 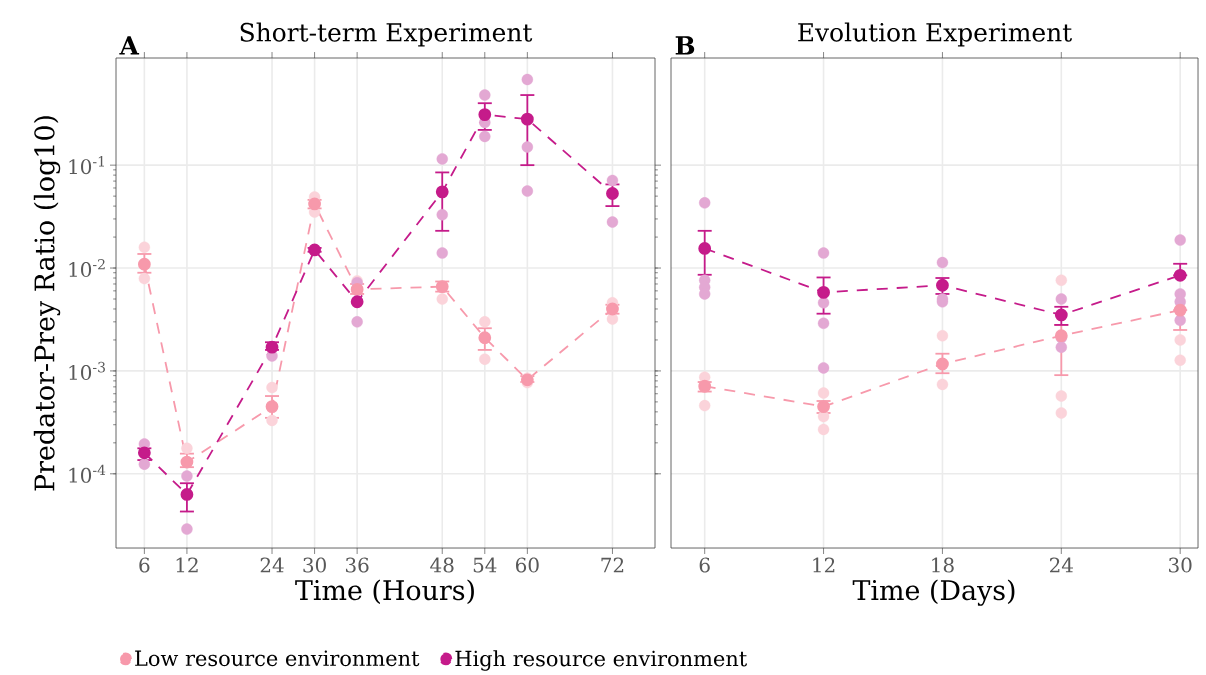 What do you see at coordinates (685, 45) in the screenshot?
I see `text: B` at bounding box center [685, 45].